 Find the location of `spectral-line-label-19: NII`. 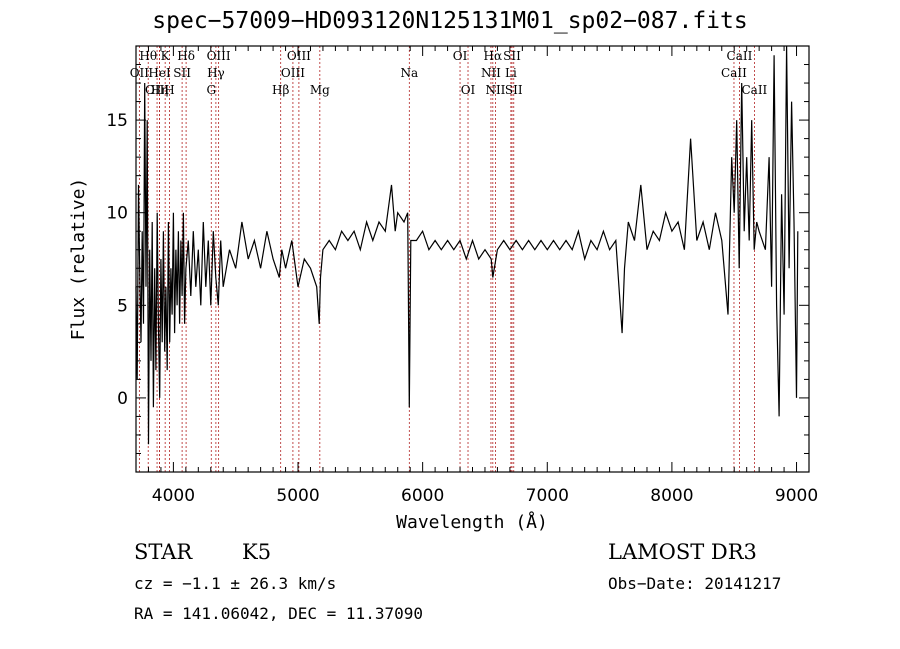

spectral-line-label-19: NII is located at coordinates (491, 73).